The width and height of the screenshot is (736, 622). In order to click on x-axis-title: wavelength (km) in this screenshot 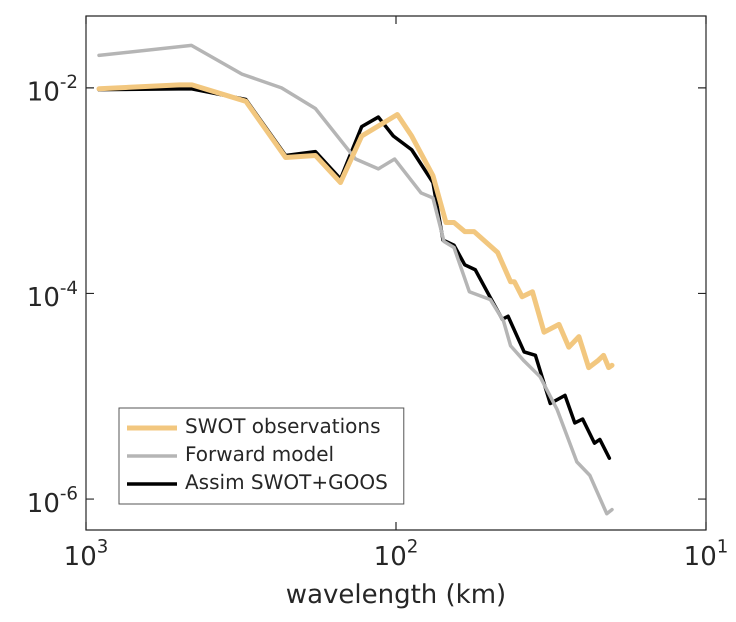, I will do `click(396, 595)`.